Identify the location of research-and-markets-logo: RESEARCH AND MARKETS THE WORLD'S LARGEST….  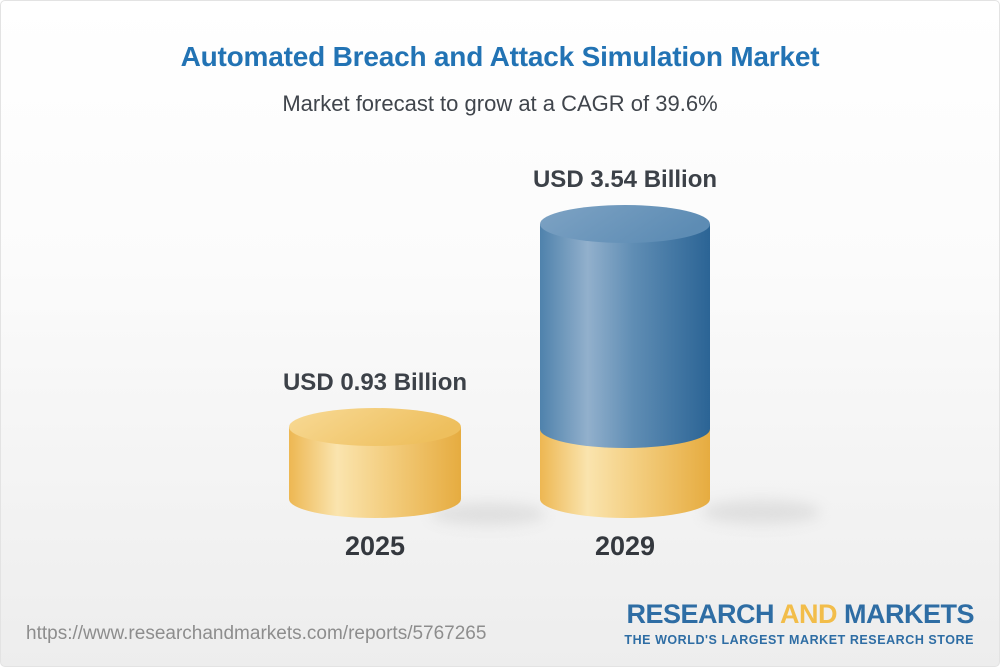
(799, 623).